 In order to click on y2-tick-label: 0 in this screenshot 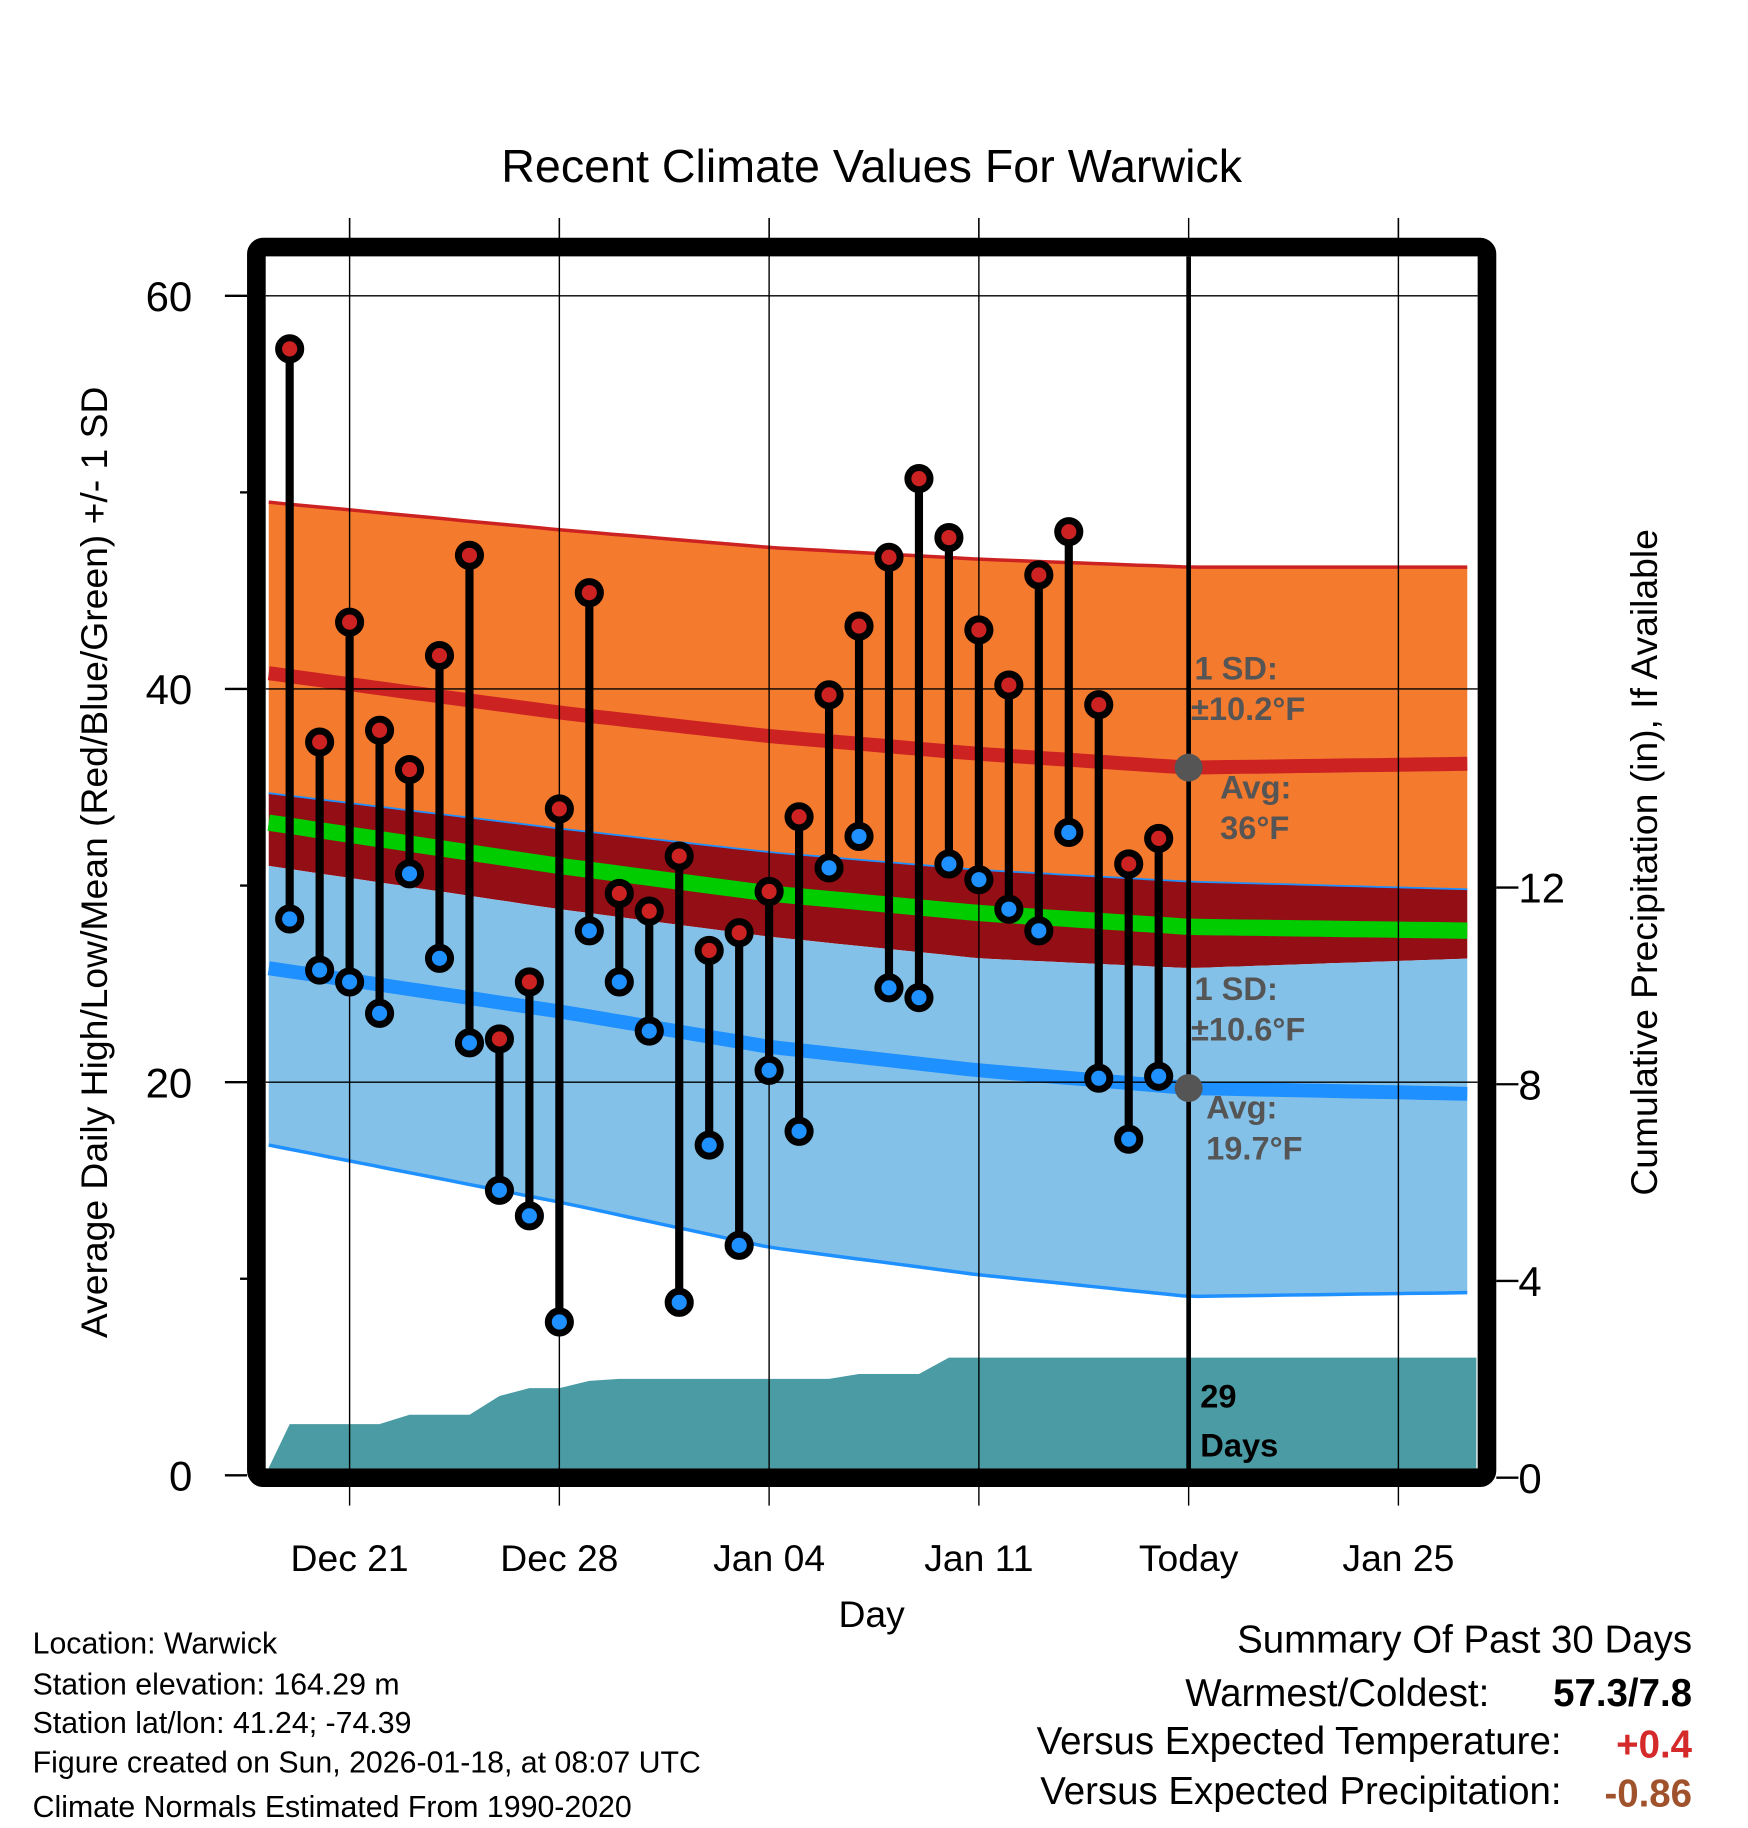, I will do `click(1529, 1478)`.